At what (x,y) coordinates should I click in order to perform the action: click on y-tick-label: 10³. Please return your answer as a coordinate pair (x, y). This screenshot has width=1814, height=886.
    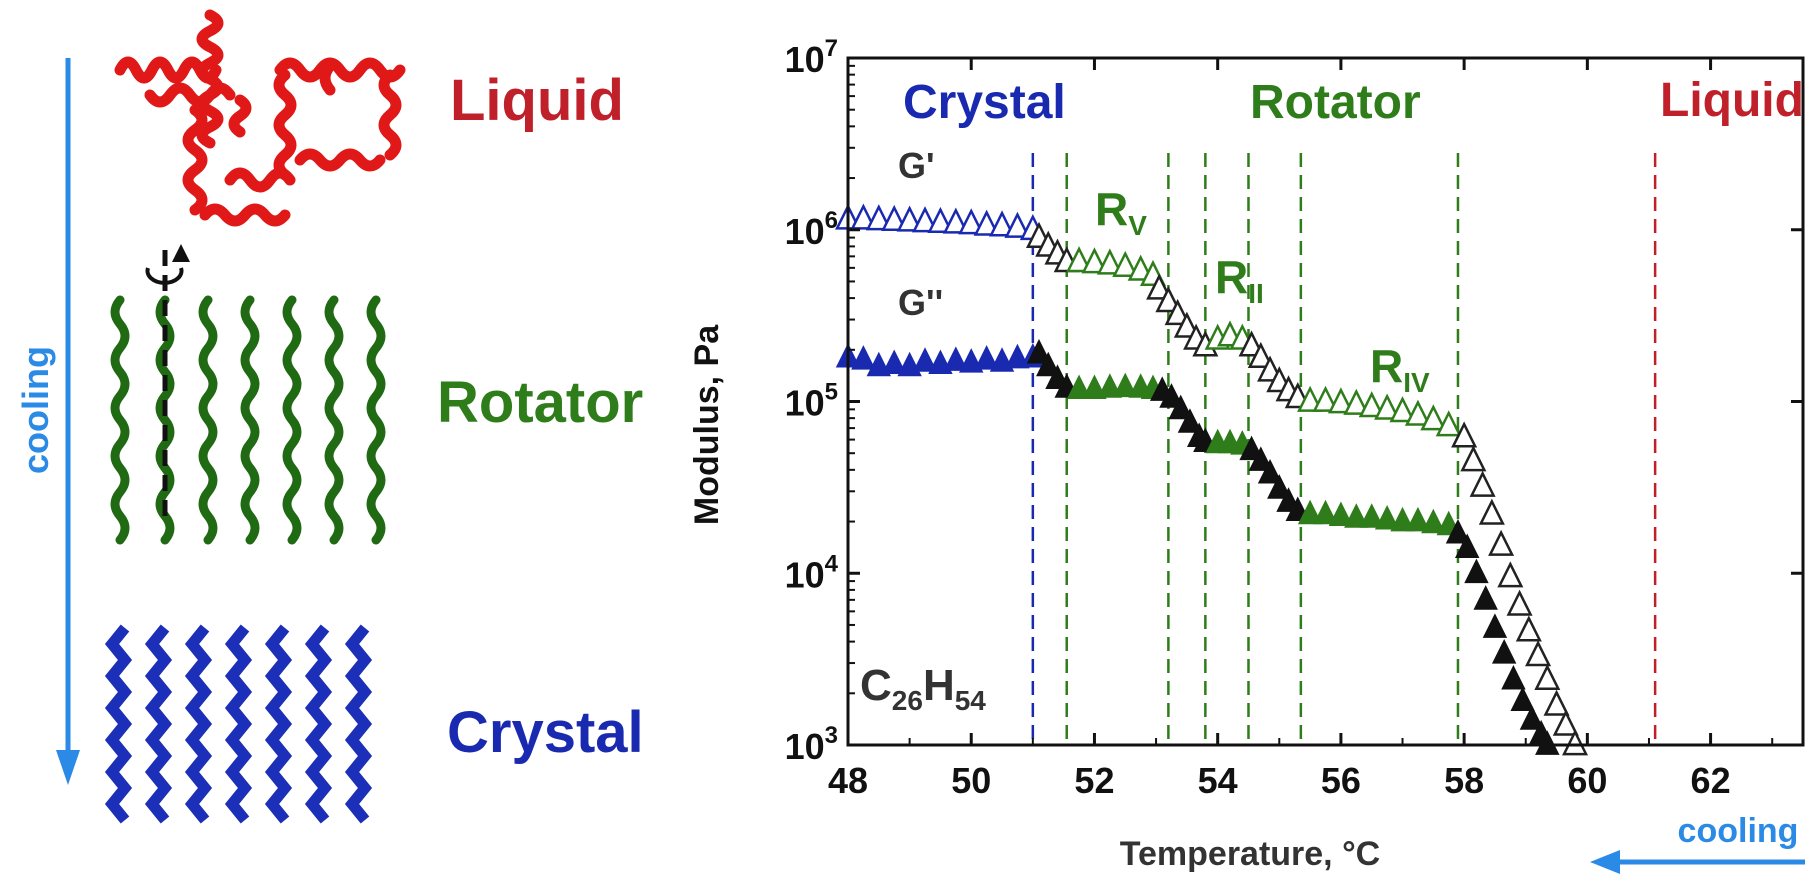
    Looking at the image, I should click on (811, 744).